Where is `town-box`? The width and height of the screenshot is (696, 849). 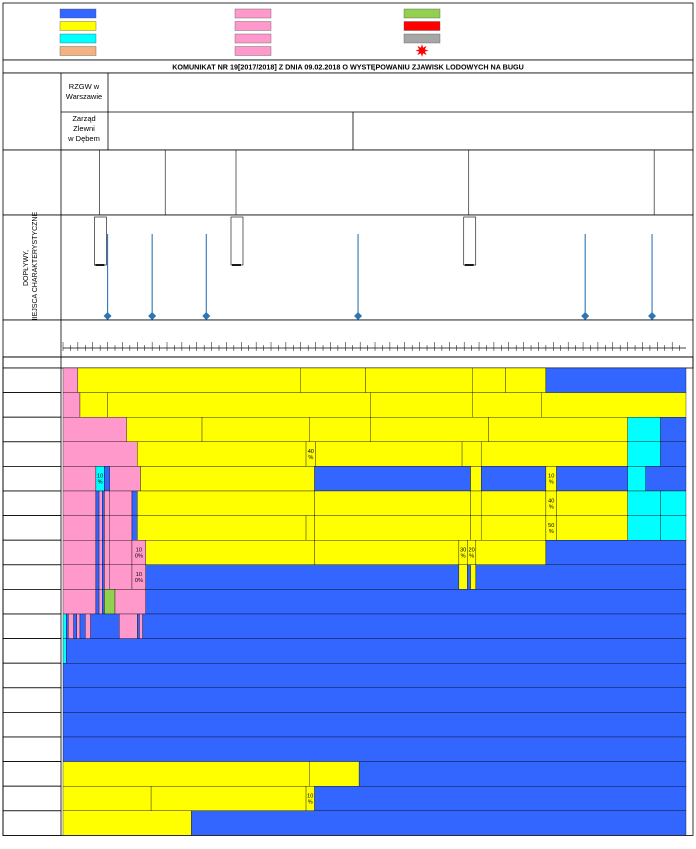
town-box is located at coordinates (470, 241).